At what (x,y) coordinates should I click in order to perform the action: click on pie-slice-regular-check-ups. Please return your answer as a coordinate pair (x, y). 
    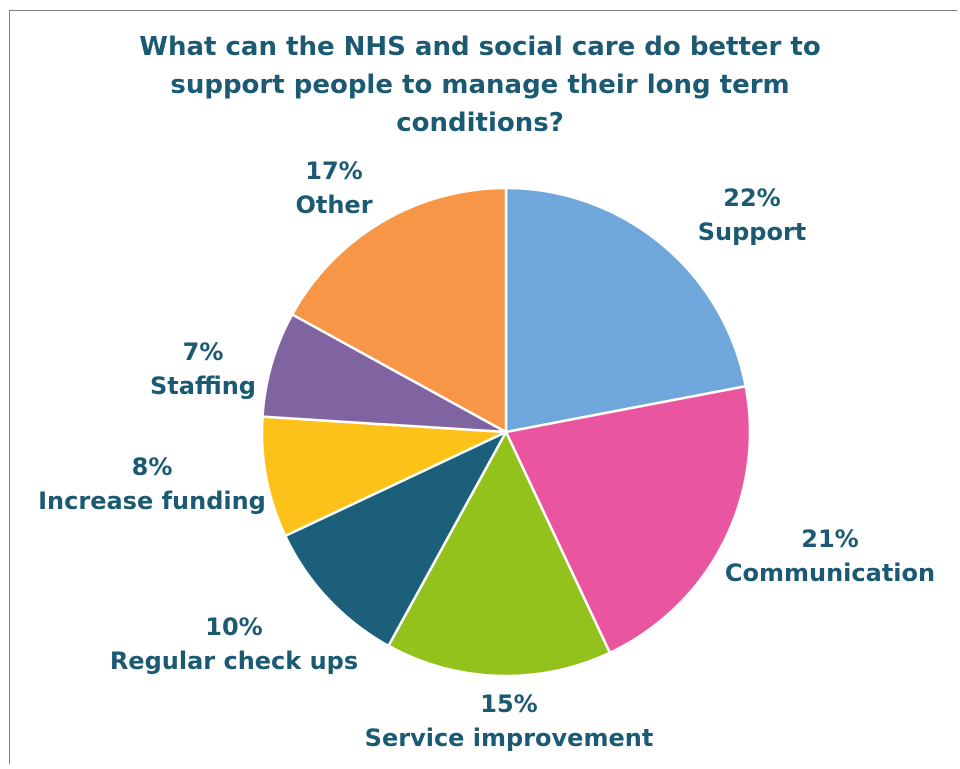
    Looking at the image, I should click on (395, 539).